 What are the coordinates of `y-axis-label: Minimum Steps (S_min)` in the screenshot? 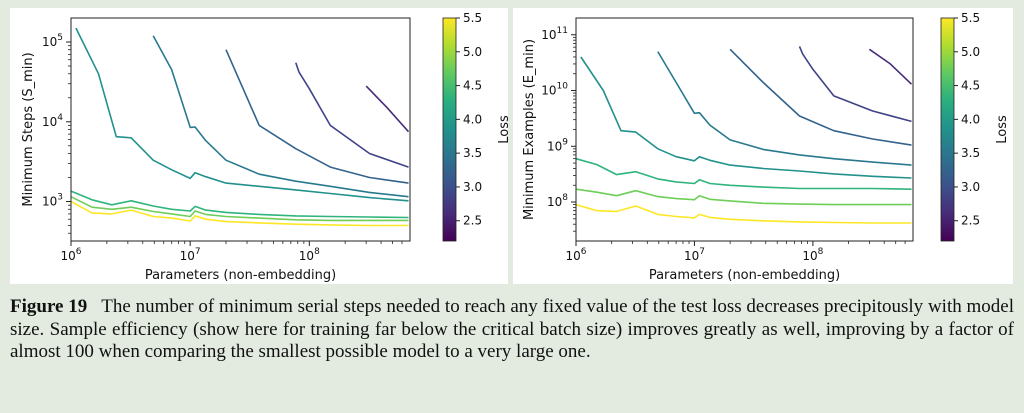 It's located at (28, 129).